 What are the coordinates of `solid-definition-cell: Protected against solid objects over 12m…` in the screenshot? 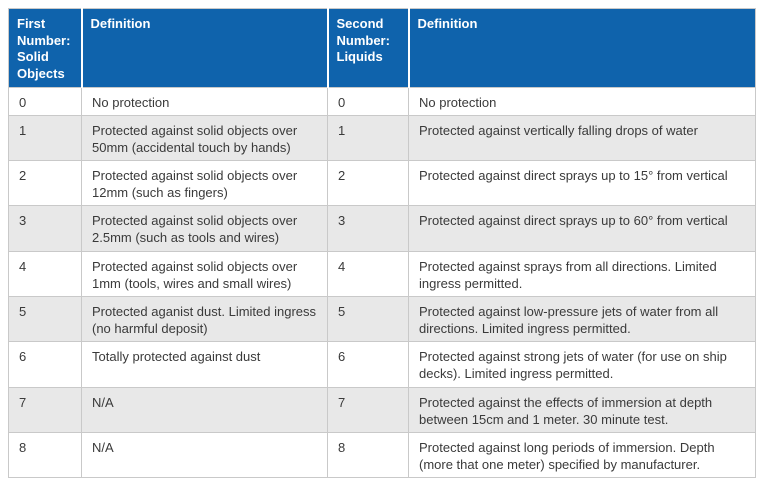 It's located at (204, 183).